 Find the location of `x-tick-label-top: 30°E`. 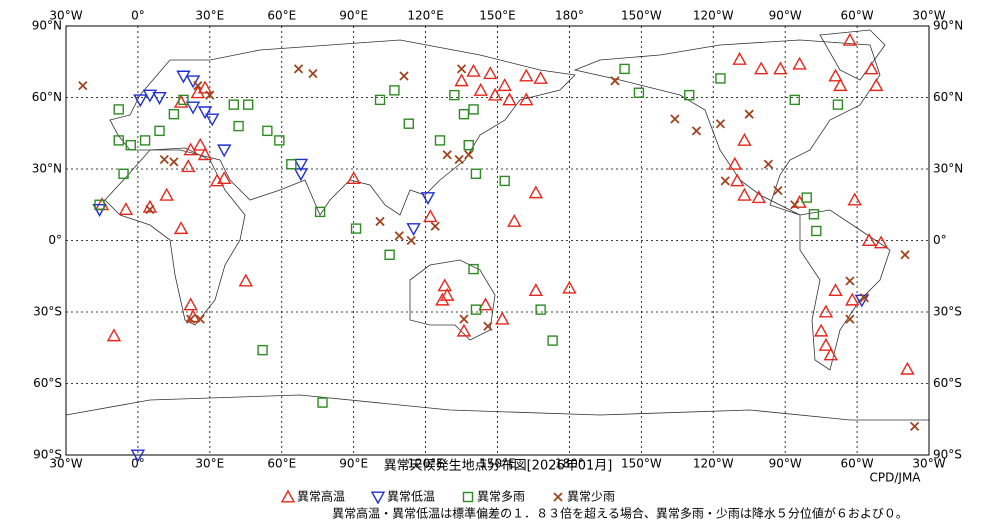

x-tick-label-top: 30°E is located at coordinates (209, 16).